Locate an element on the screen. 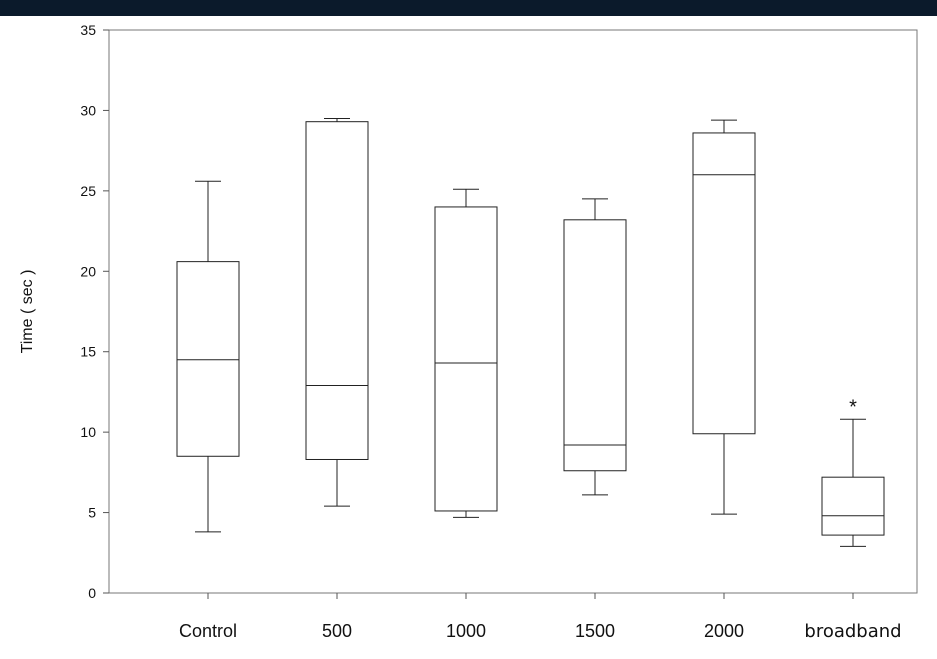  y-tick-label: 0 is located at coordinates (92, 593).